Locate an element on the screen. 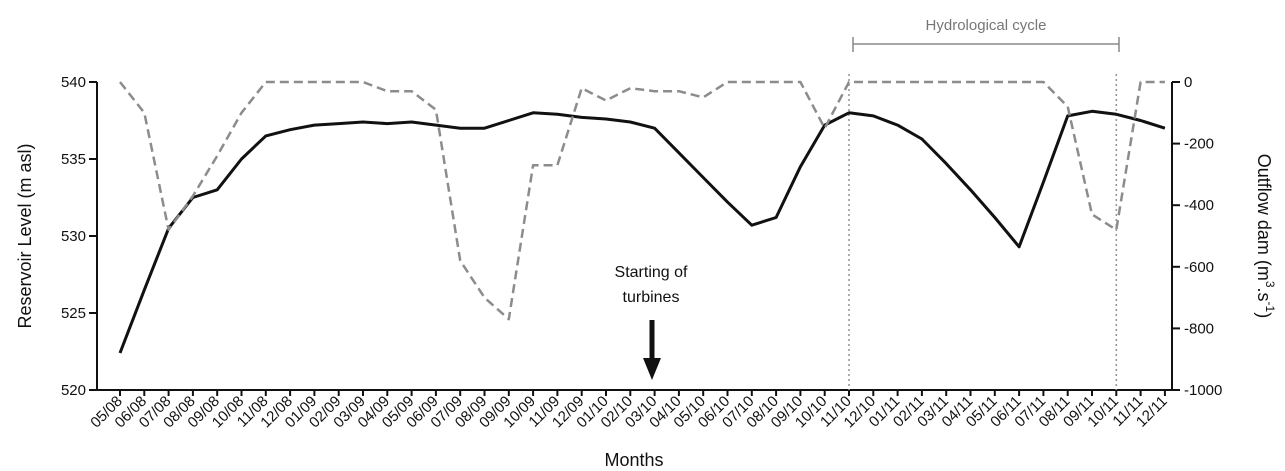  hydrological-cycle-label: Hydrological cycle is located at coordinates (986, 25).